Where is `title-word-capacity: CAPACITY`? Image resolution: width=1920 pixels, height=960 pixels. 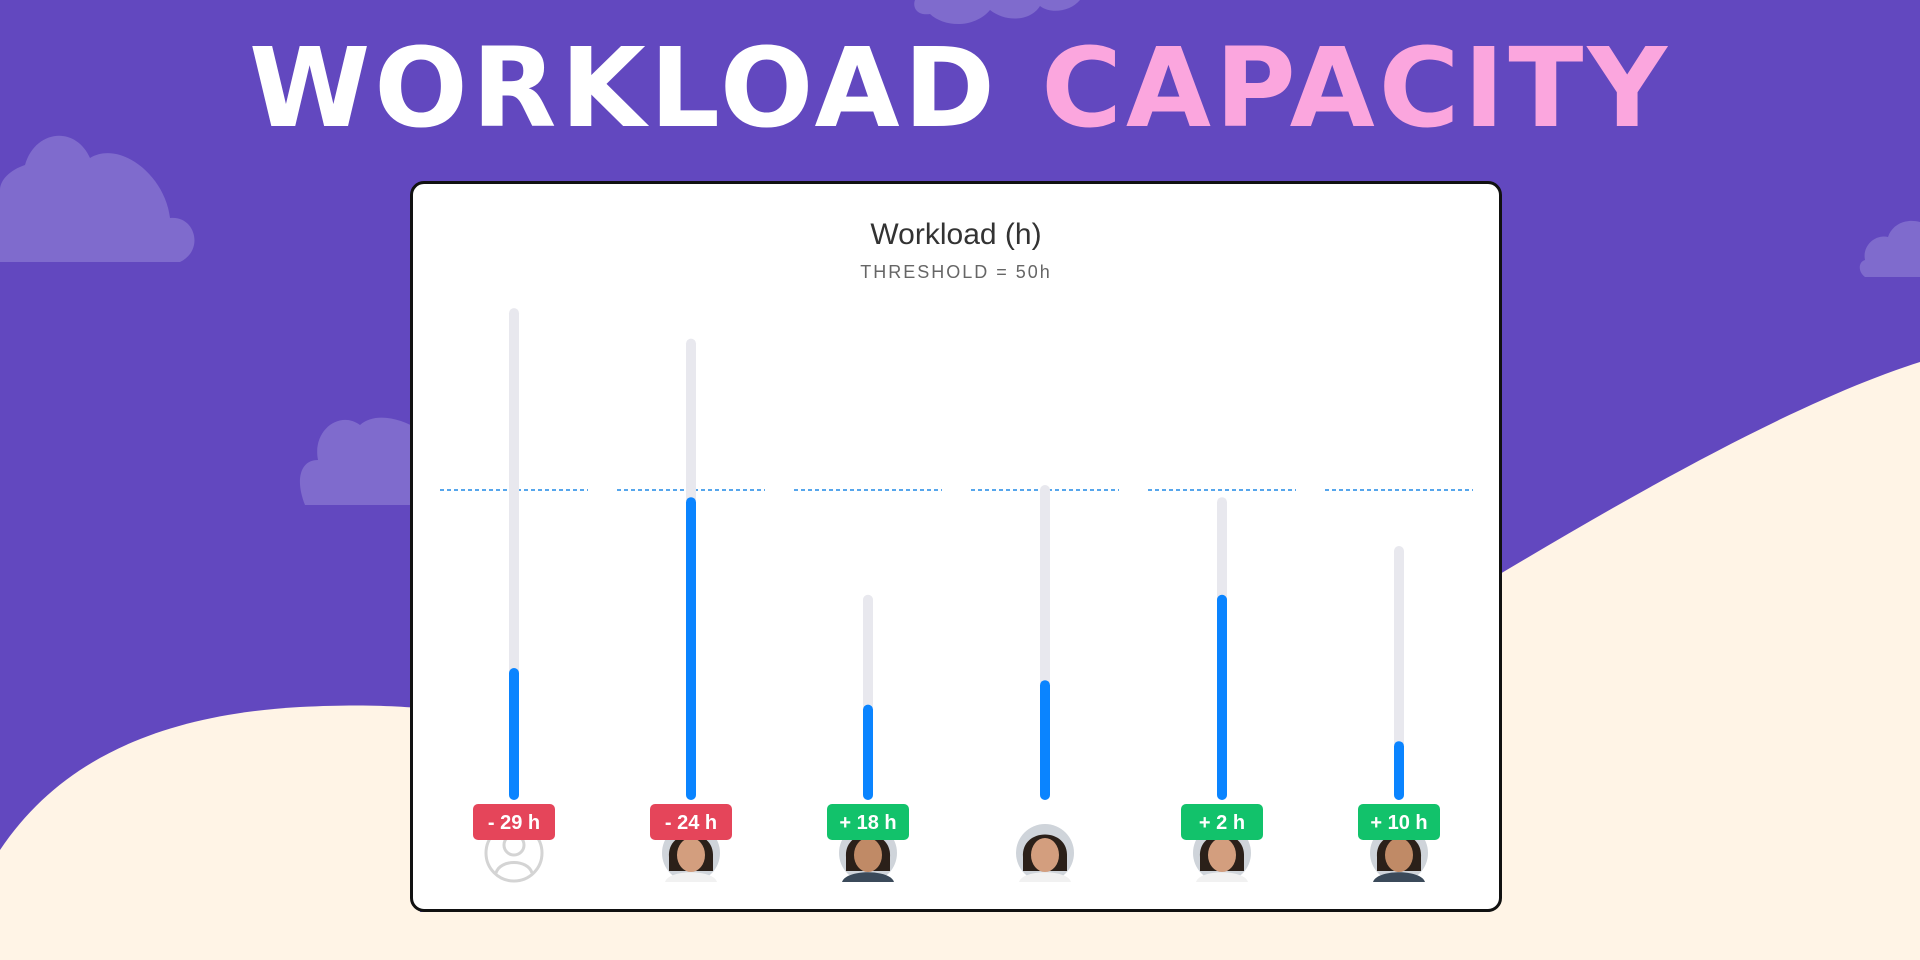
title-word-capacity: CAPACITY is located at coordinates (1356, 88).